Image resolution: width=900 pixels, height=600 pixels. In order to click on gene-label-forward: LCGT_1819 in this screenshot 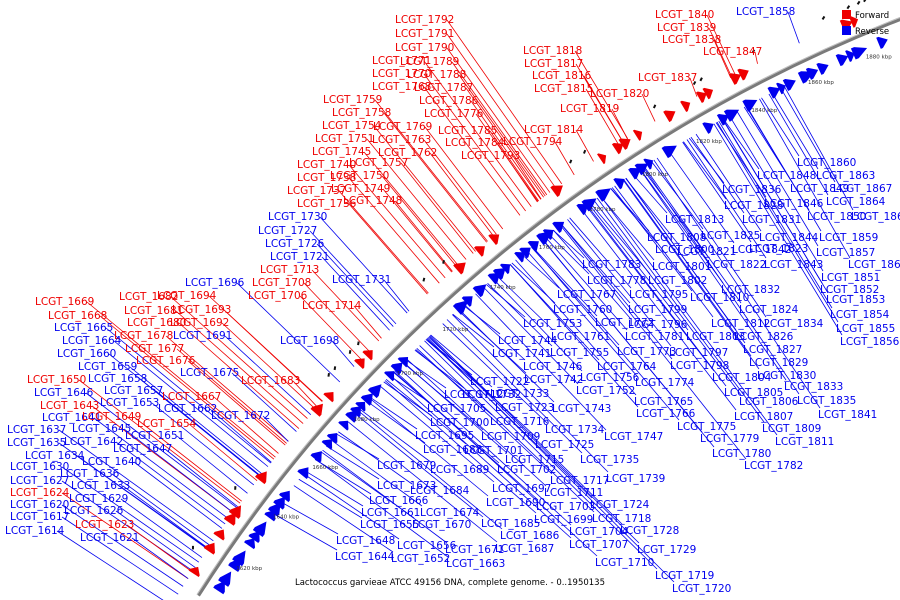, I will do `click(589, 109)`.